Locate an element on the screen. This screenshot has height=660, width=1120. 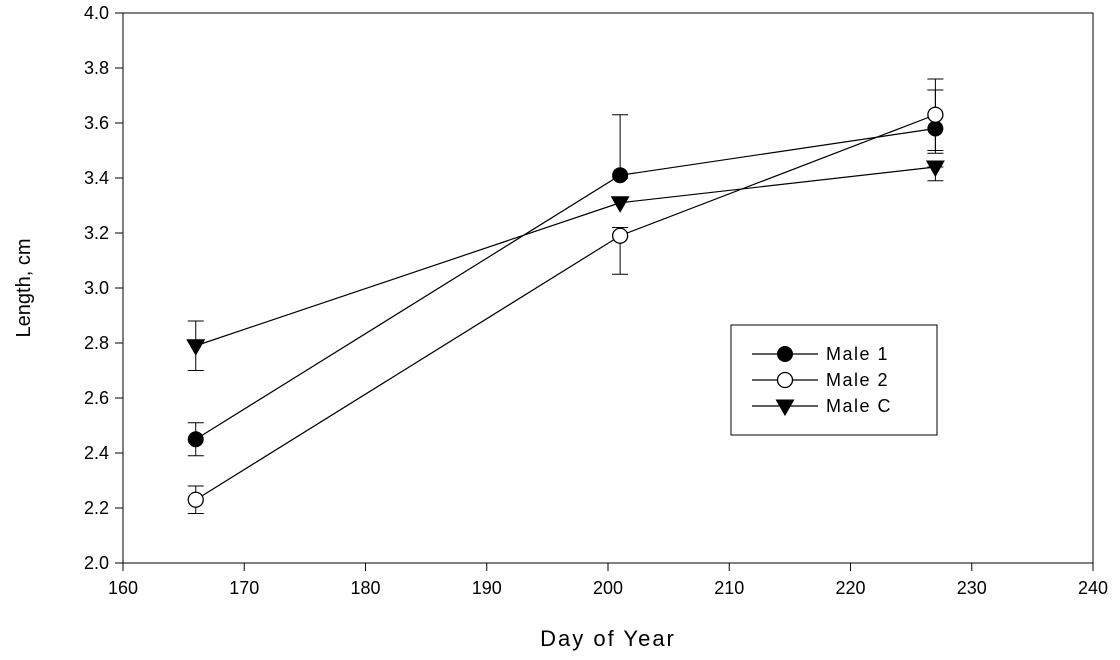
x-tick-label: 170 is located at coordinates (244, 588).